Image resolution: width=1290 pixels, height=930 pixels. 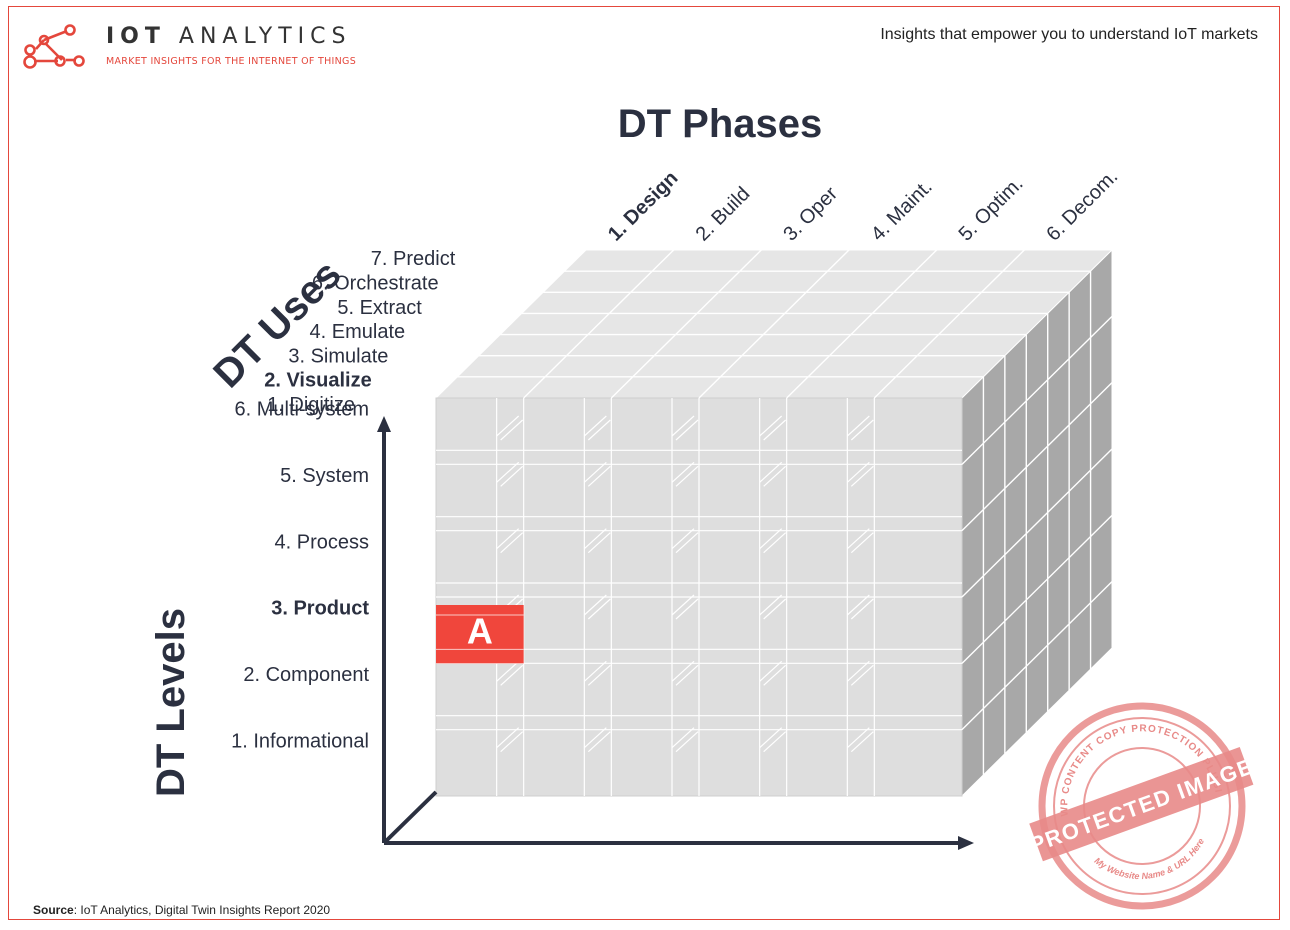 I want to click on phases-axis-arrowhead, so click(x=966, y=843).